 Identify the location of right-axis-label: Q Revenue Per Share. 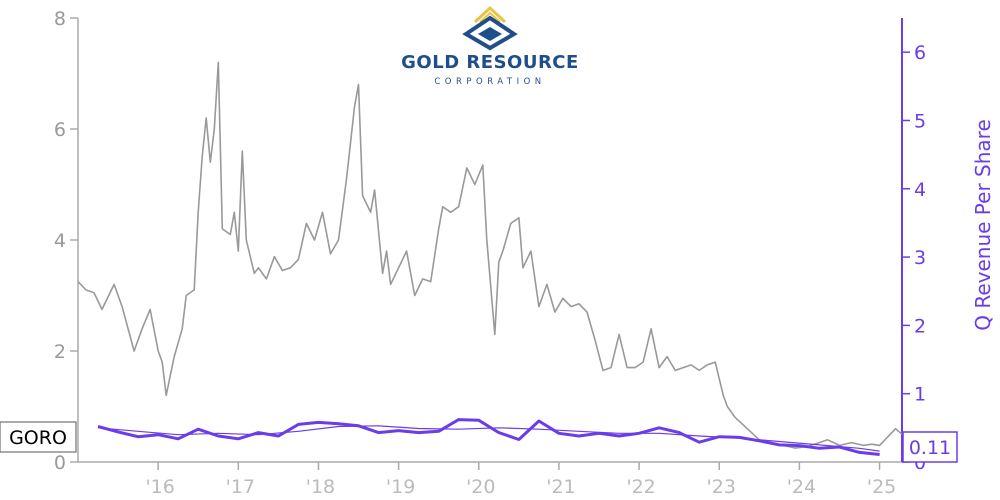
(983, 225).